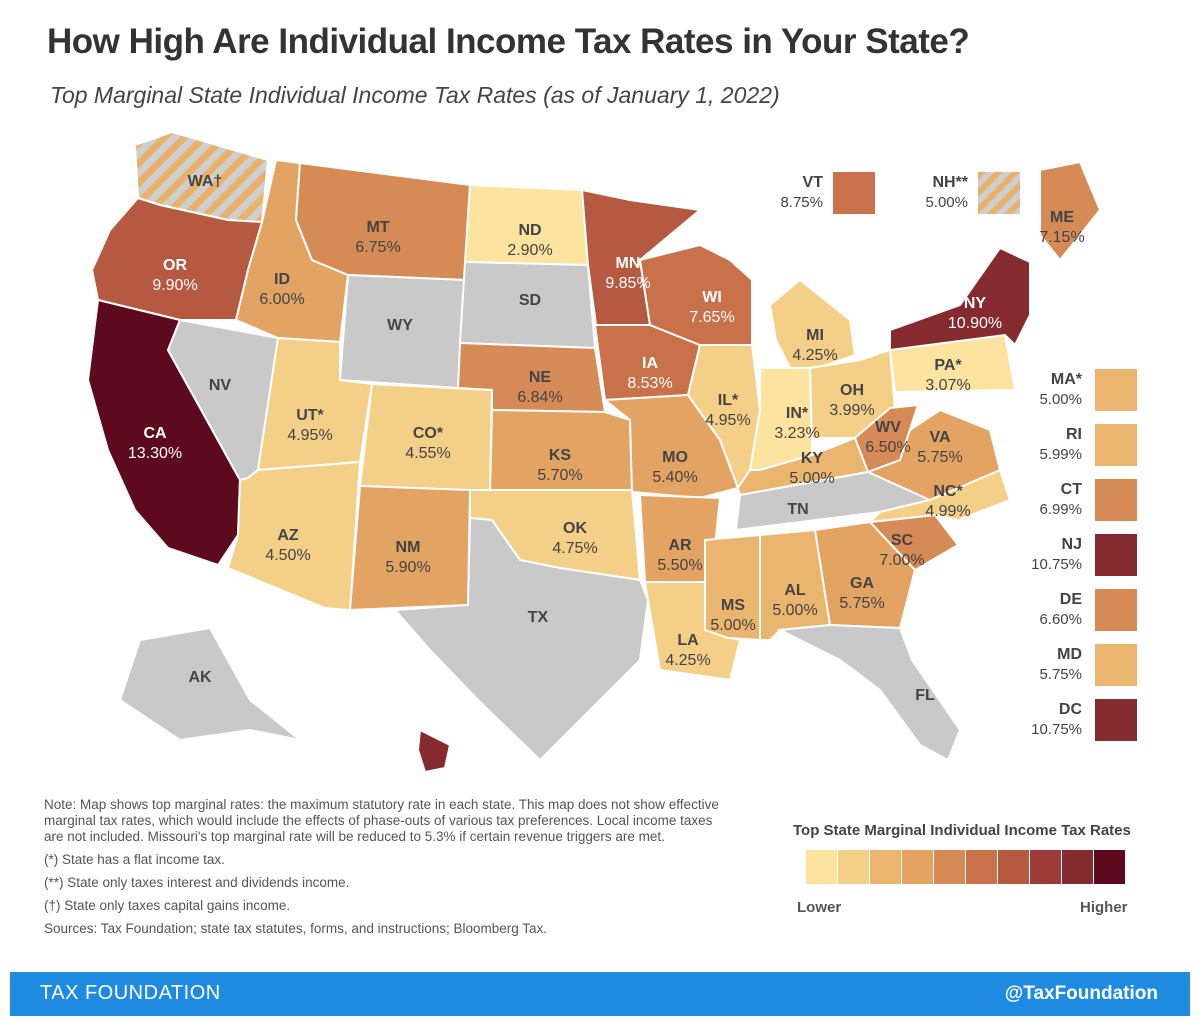 The width and height of the screenshot is (1200, 1026). I want to click on state-abbr-label: VA, so click(939, 437).